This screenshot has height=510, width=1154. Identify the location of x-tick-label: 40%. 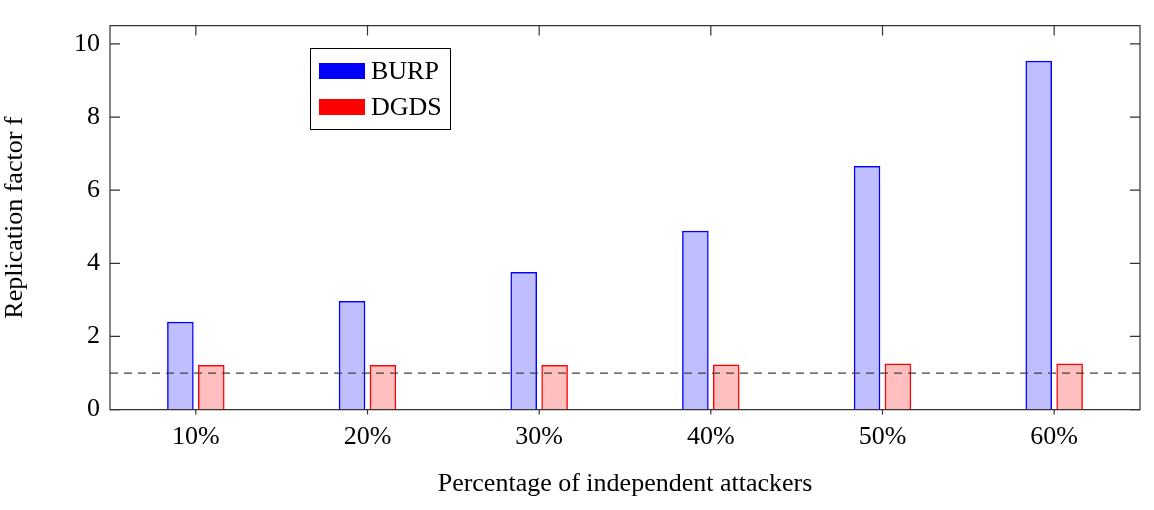
(711, 436).